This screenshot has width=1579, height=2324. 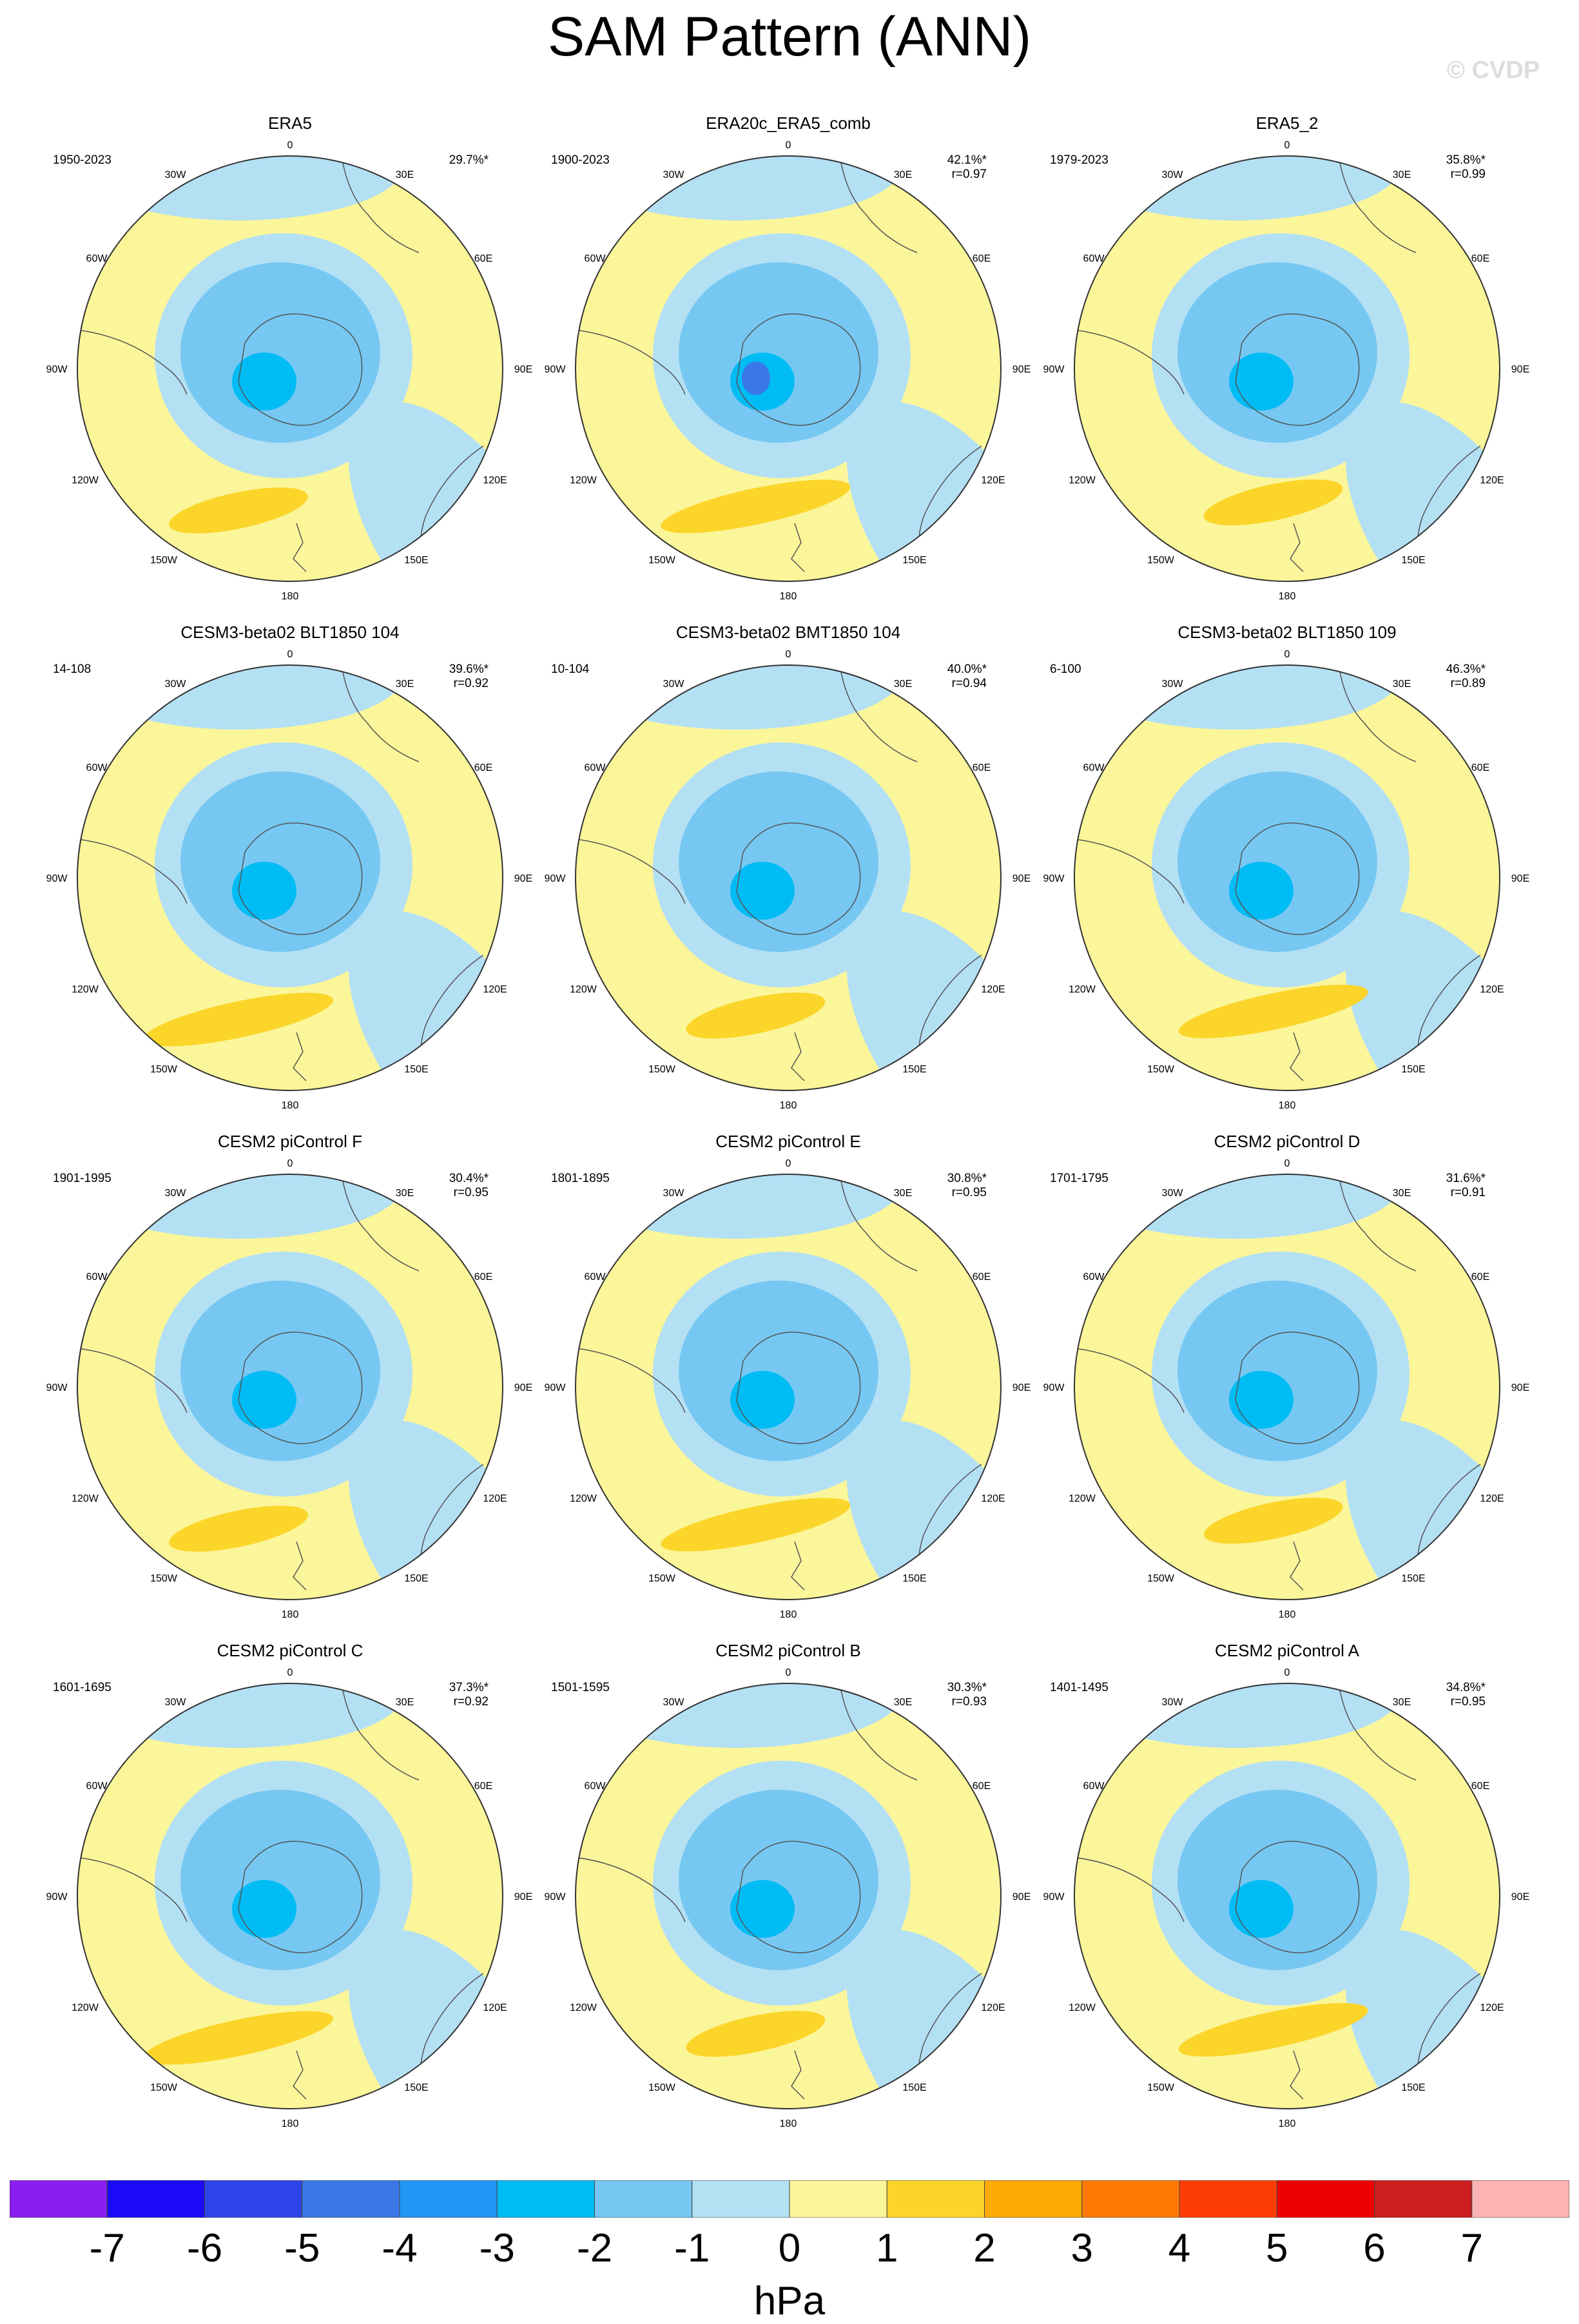 I want to click on panel-title: CESM2 piControl E, so click(x=787, y=1141).